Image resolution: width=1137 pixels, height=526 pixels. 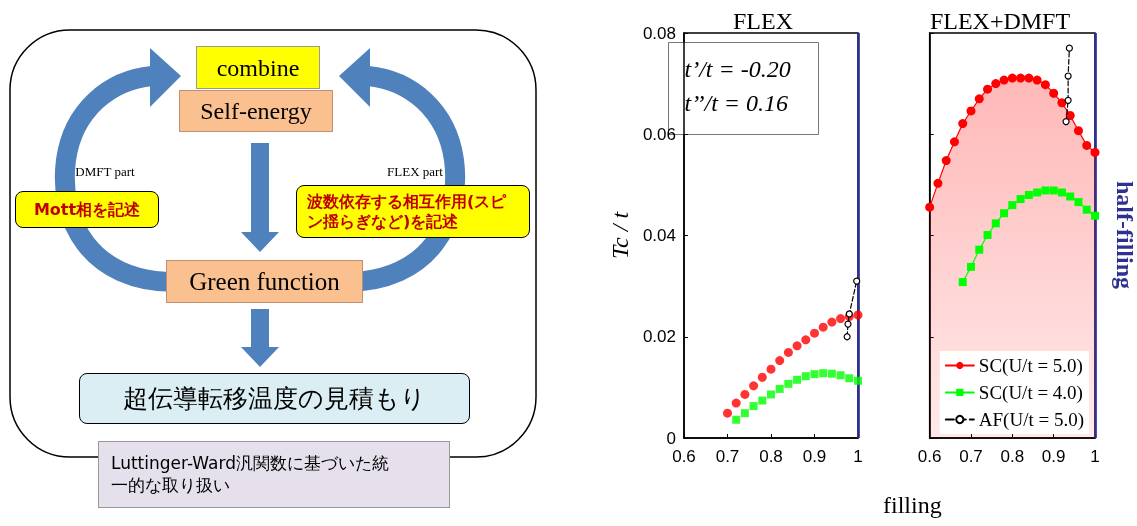 What do you see at coordinates (87, 209) in the screenshot?
I see `text: Mott相を記述` at bounding box center [87, 209].